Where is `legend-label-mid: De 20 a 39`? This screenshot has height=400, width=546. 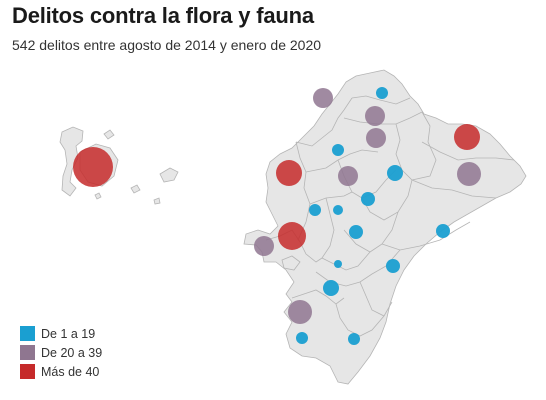
legend-label-mid: De 20 a 39 is located at coordinates (72, 352).